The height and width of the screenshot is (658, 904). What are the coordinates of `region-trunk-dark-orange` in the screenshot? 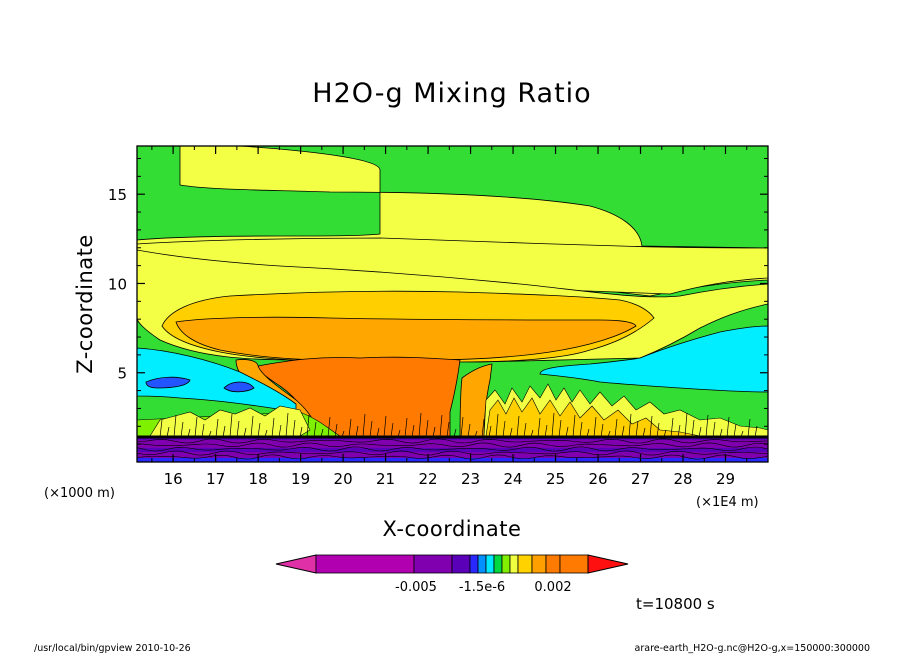 It's located at (359, 398).